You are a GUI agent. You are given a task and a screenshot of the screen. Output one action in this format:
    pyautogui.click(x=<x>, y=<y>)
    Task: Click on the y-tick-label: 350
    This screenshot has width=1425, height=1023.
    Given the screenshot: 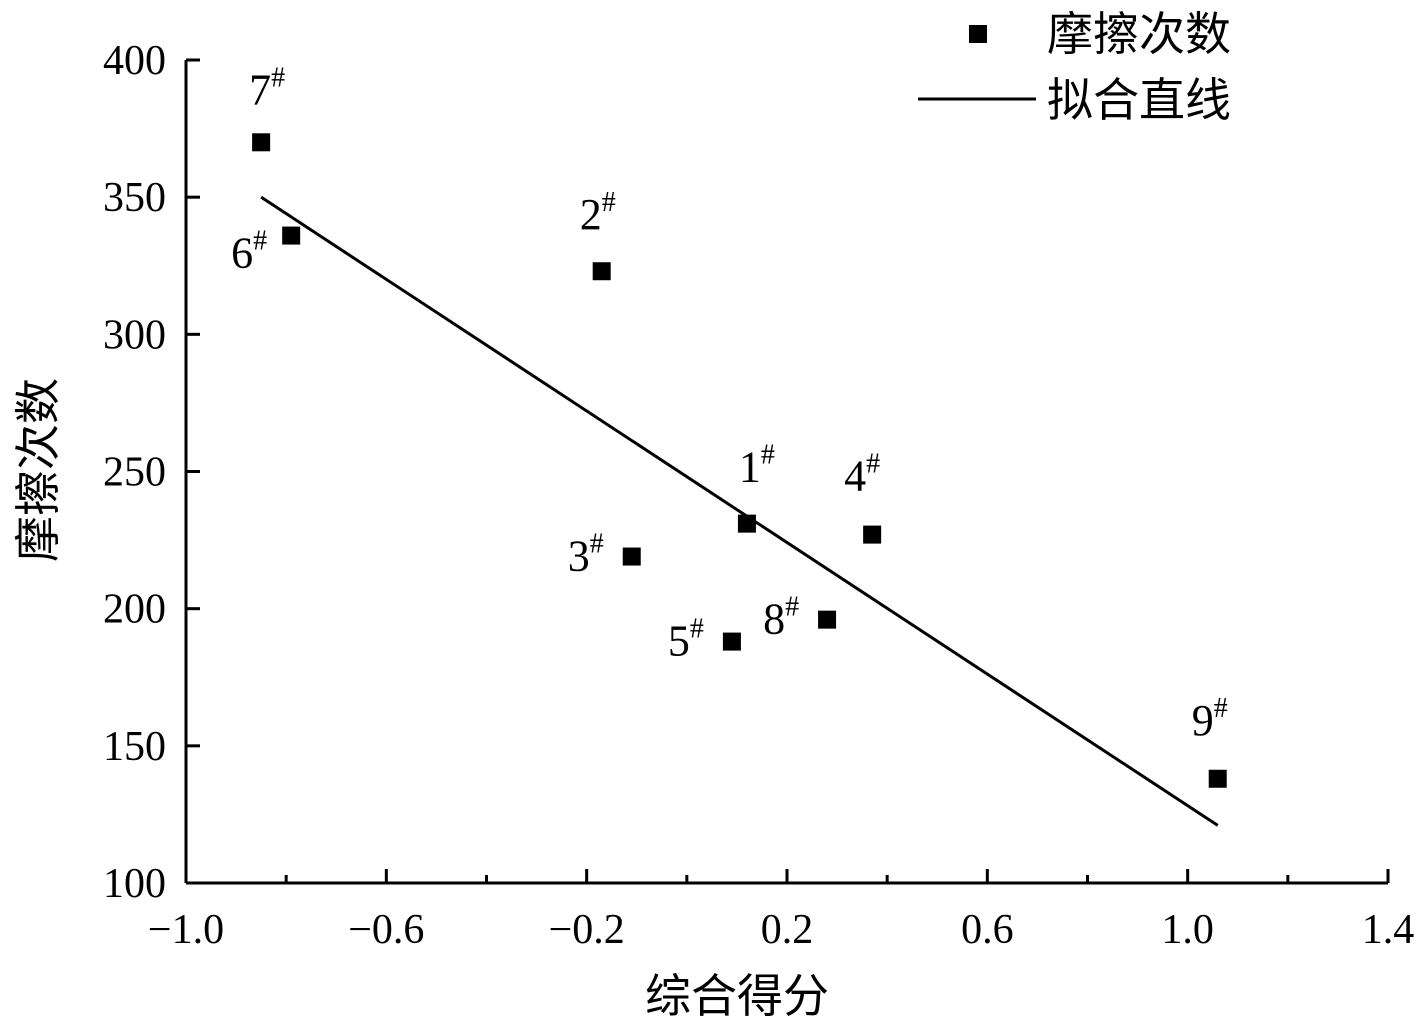 What is the action you would take?
    pyautogui.click(x=134, y=198)
    